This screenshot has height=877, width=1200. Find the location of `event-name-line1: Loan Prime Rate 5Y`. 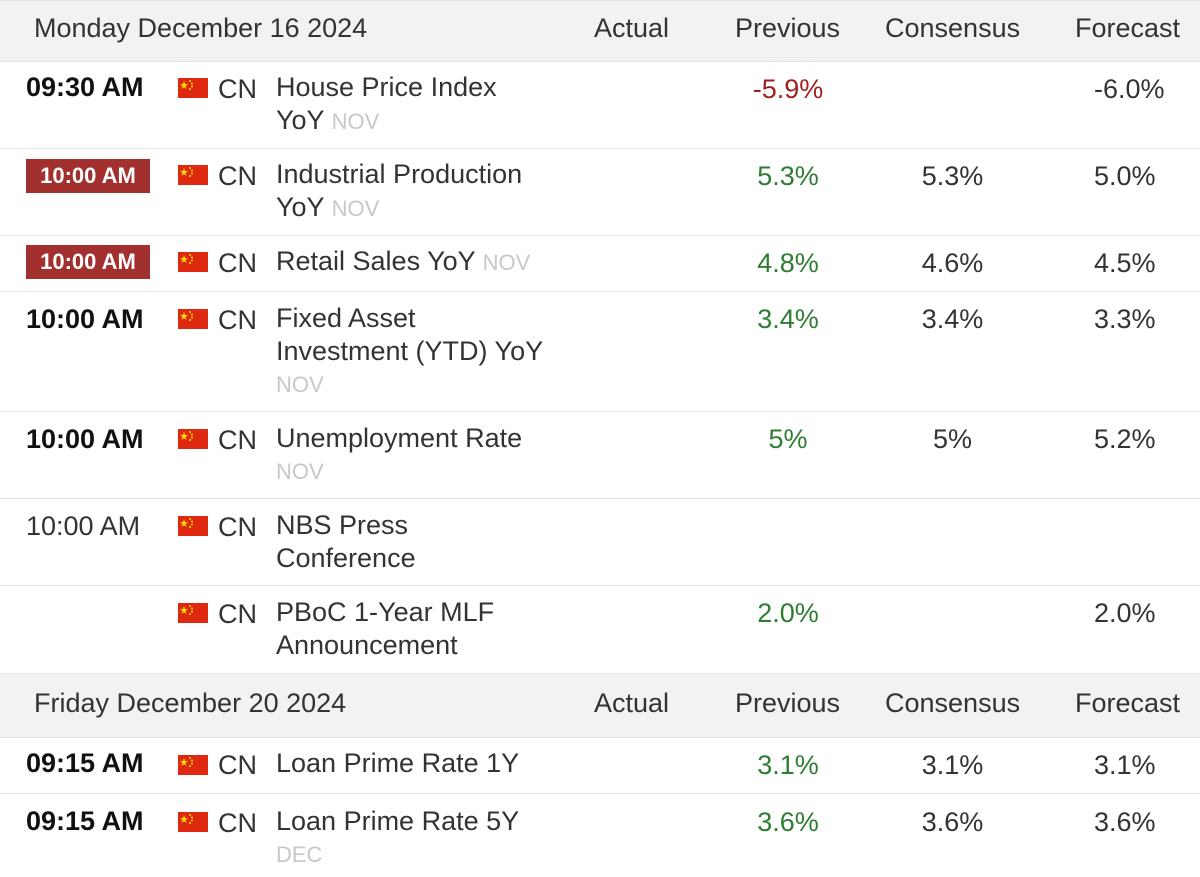

event-name-line1: Loan Prime Rate 5Y is located at coordinates (398, 821).